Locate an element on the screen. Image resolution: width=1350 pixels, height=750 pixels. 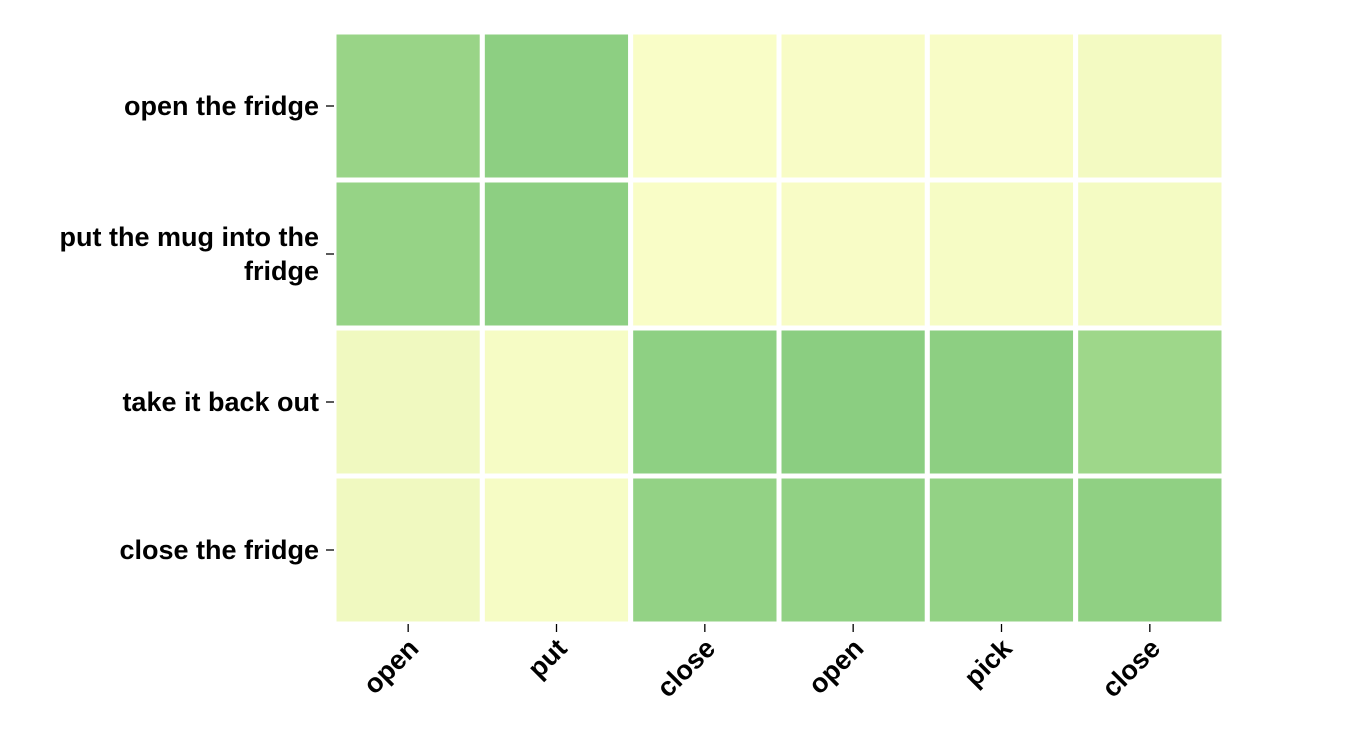
y-tick-label: close the fridge is located at coordinates (219, 550).